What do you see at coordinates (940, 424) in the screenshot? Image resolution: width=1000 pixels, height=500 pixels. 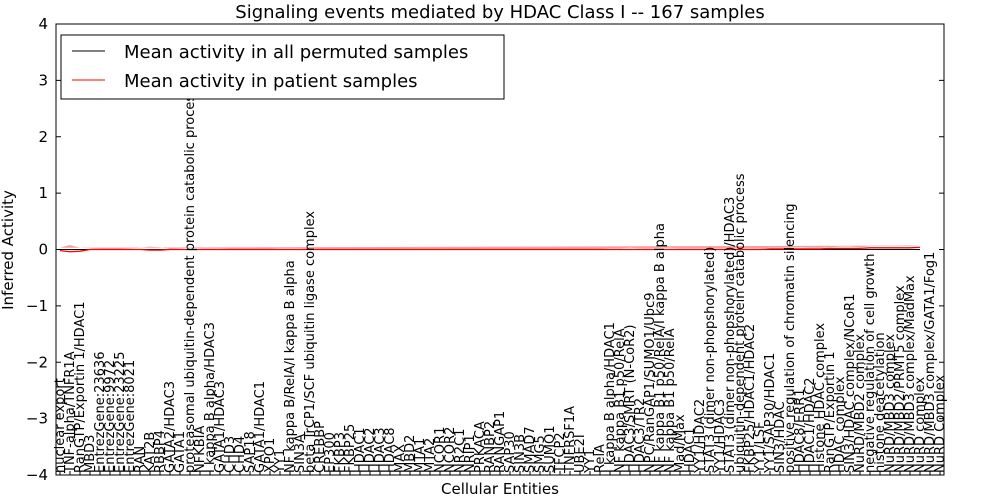 I see `x-tick-label: NuRD Complex` at bounding box center [940, 424].